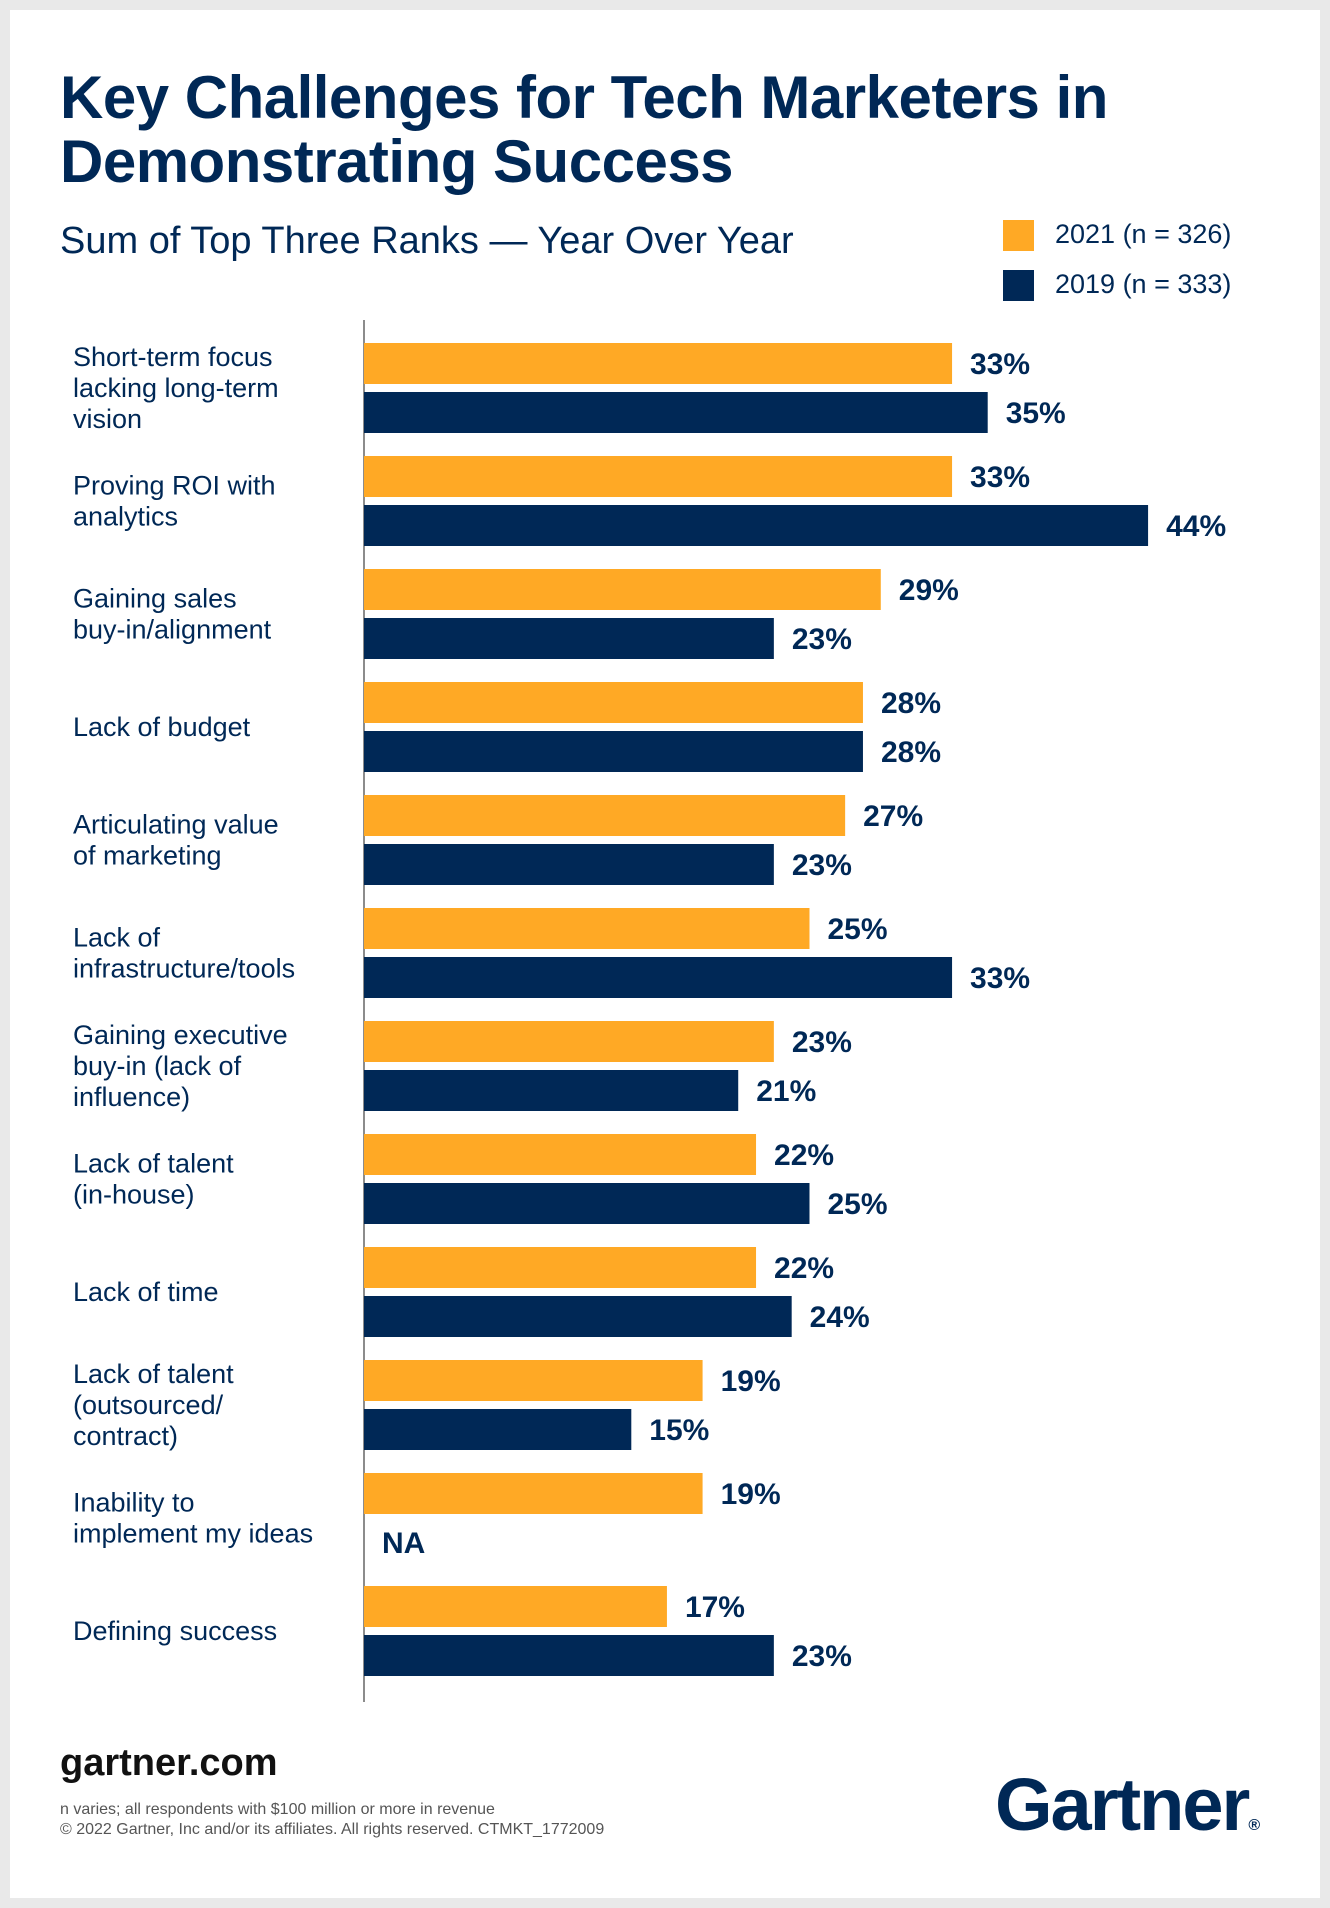  I want to click on category-label: Lack of talent (in-house), so click(153, 1179).